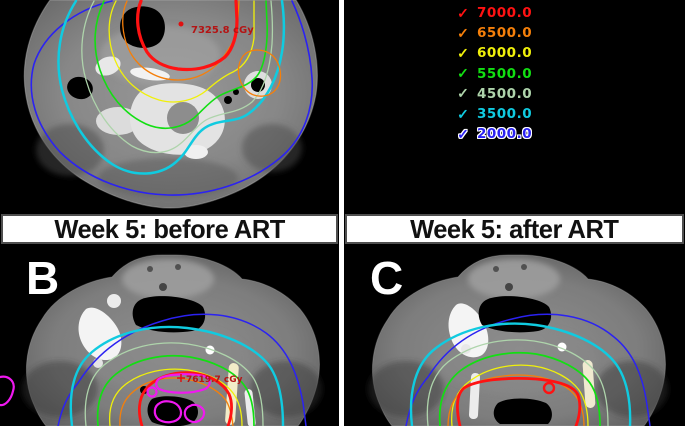  I want to click on panel-label-b: B, so click(43, 278).